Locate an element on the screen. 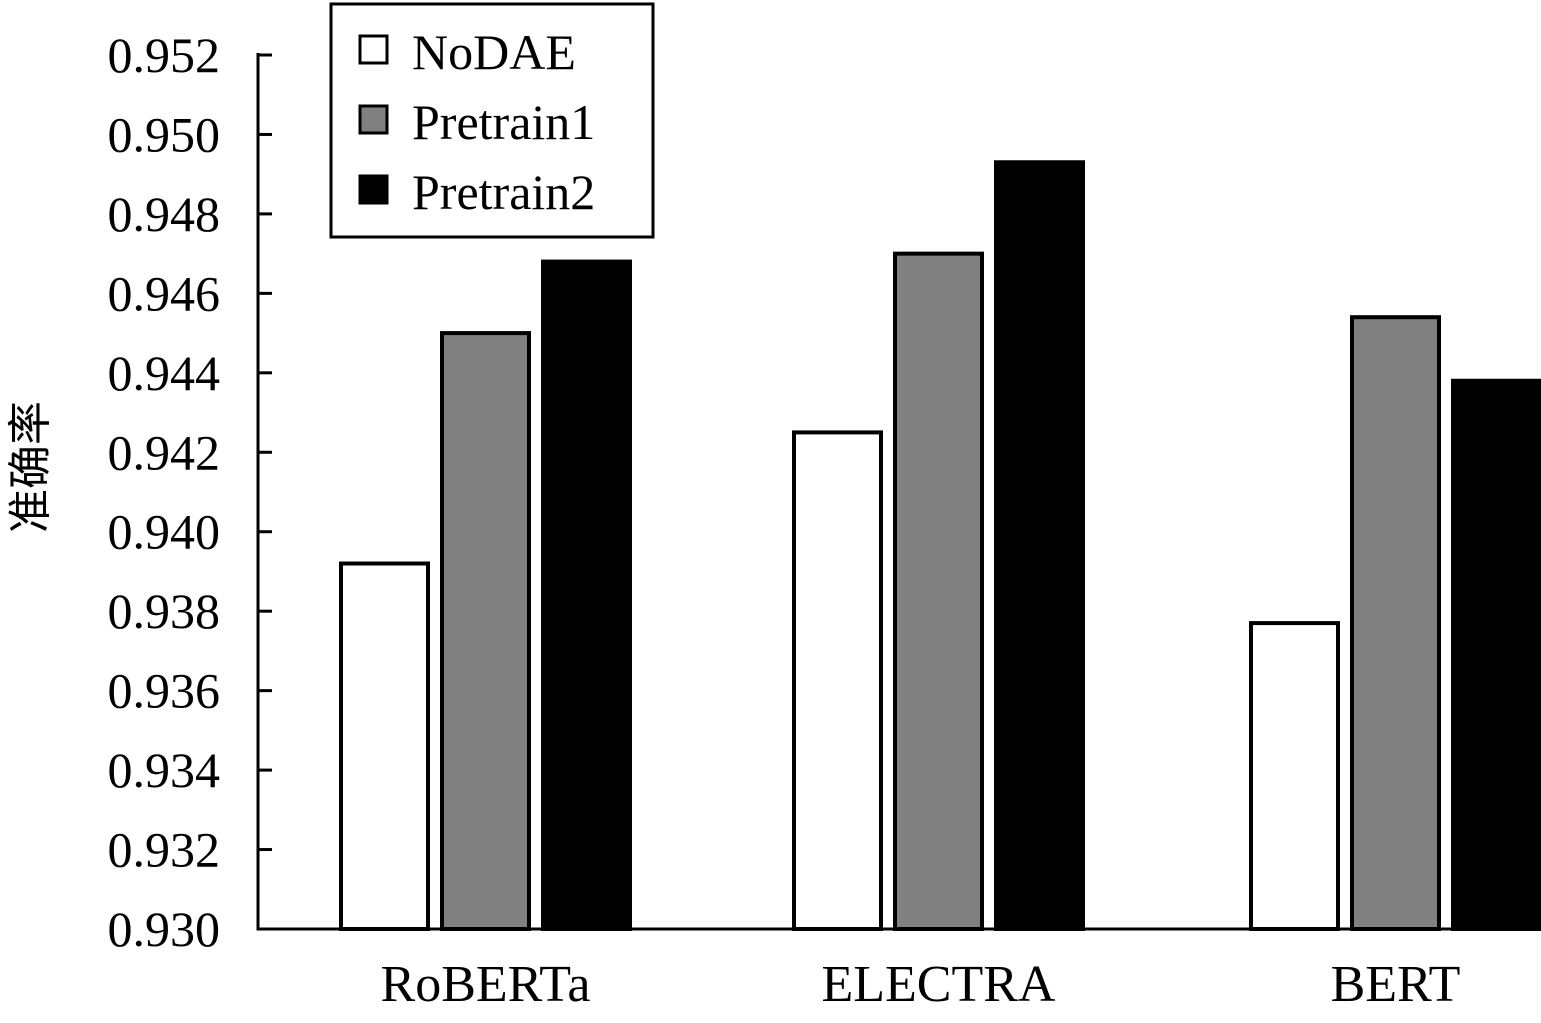  y-tick-label: 0.942 is located at coordinates (164, 452).